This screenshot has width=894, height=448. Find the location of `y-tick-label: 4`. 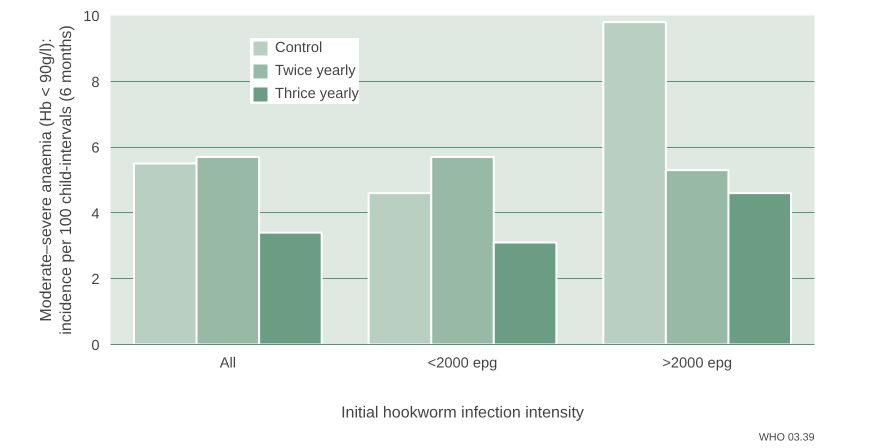

y-tick-label: 4 is located at coordinates (95, 214).